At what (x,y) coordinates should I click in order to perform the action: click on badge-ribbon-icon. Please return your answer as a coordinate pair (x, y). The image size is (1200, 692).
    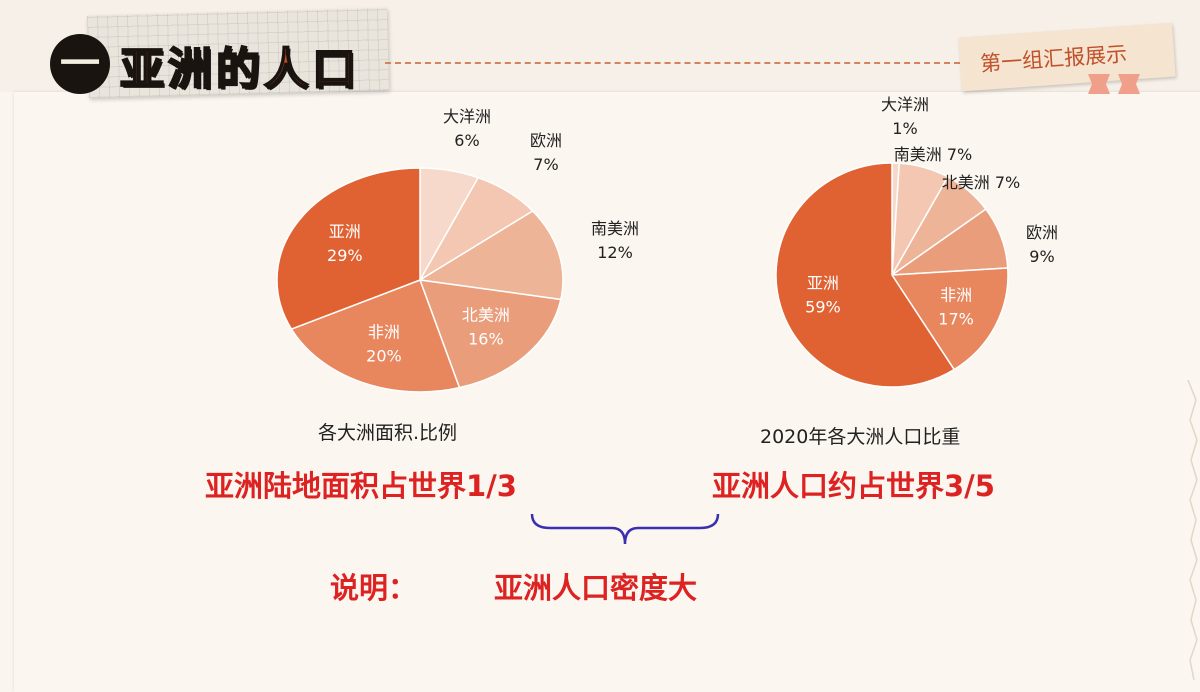
    Looking at the image, I should click on (1114, 84).